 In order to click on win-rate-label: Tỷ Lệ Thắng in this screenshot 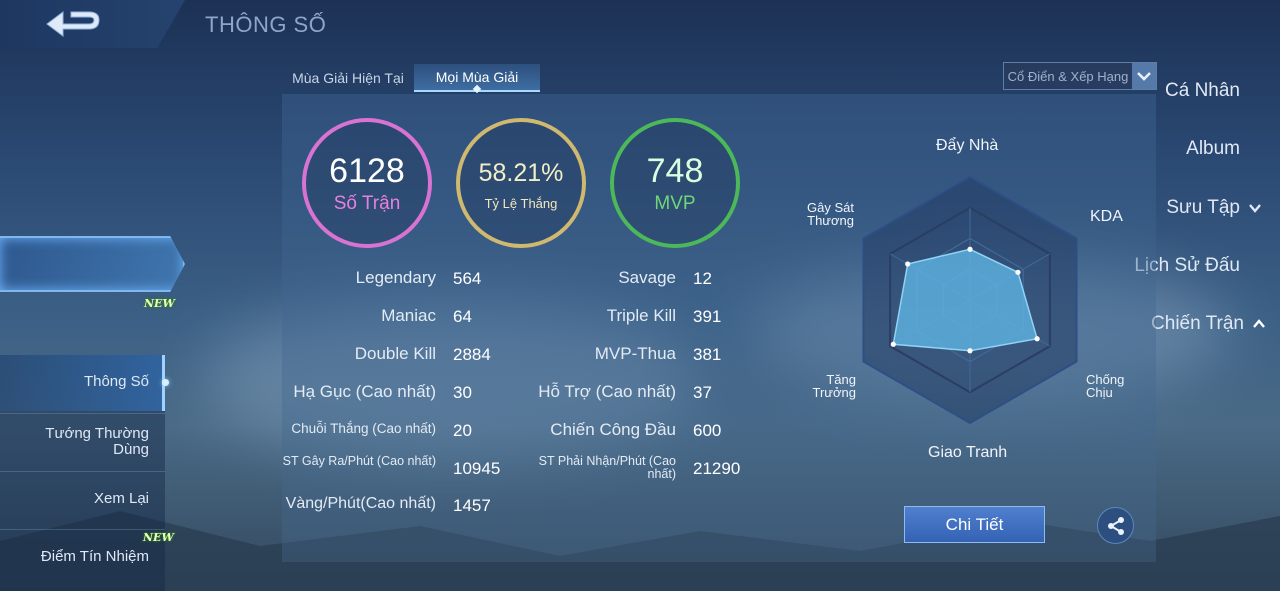, I will do `click(521, 203)`.